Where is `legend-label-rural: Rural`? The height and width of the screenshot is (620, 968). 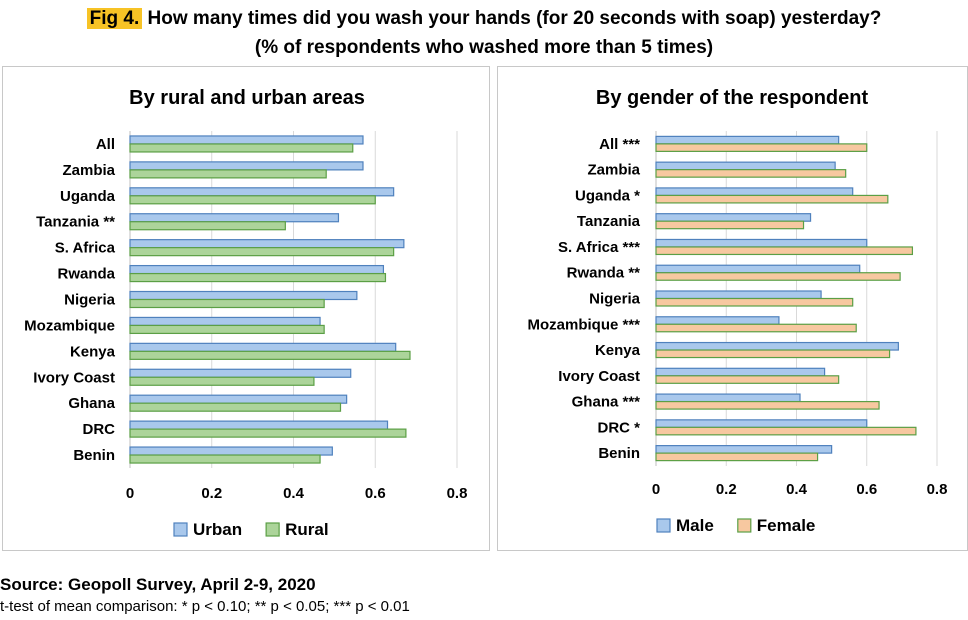 legend-label-rural: Rural is located at coordinates (306, 529).